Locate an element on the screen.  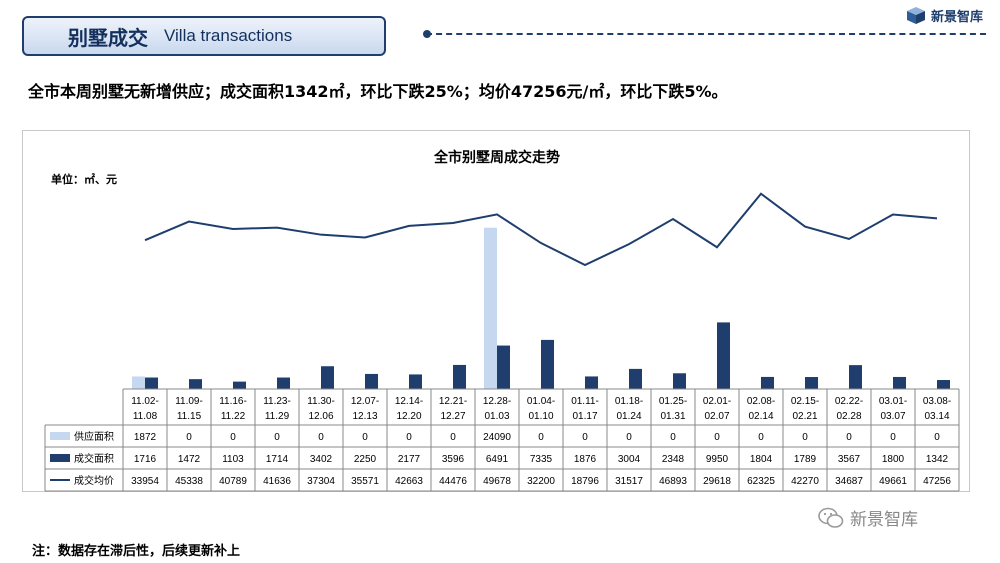
cube-logo-icon is located at coordinates (916, 15).